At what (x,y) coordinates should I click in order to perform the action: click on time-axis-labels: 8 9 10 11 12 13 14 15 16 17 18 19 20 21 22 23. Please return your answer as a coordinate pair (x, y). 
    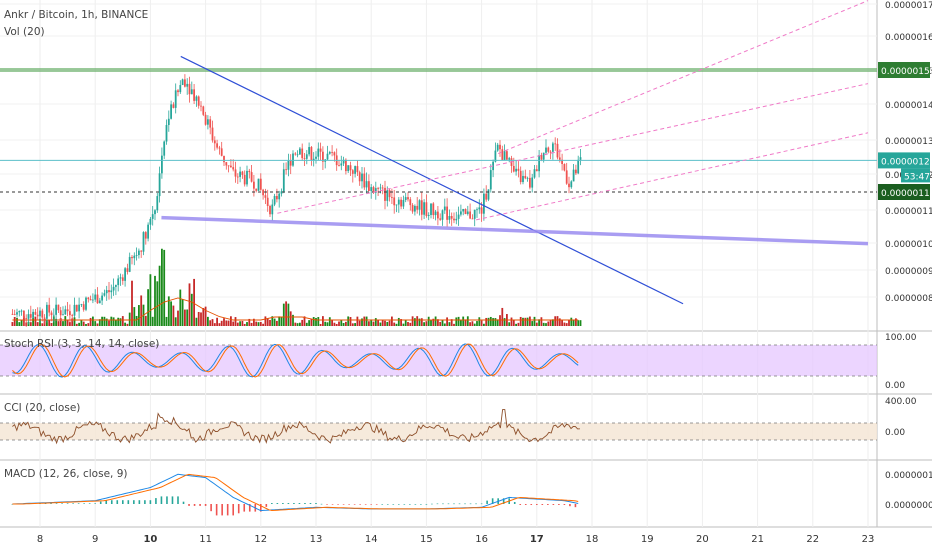
    Looking at the image, I should click on (456, 539).